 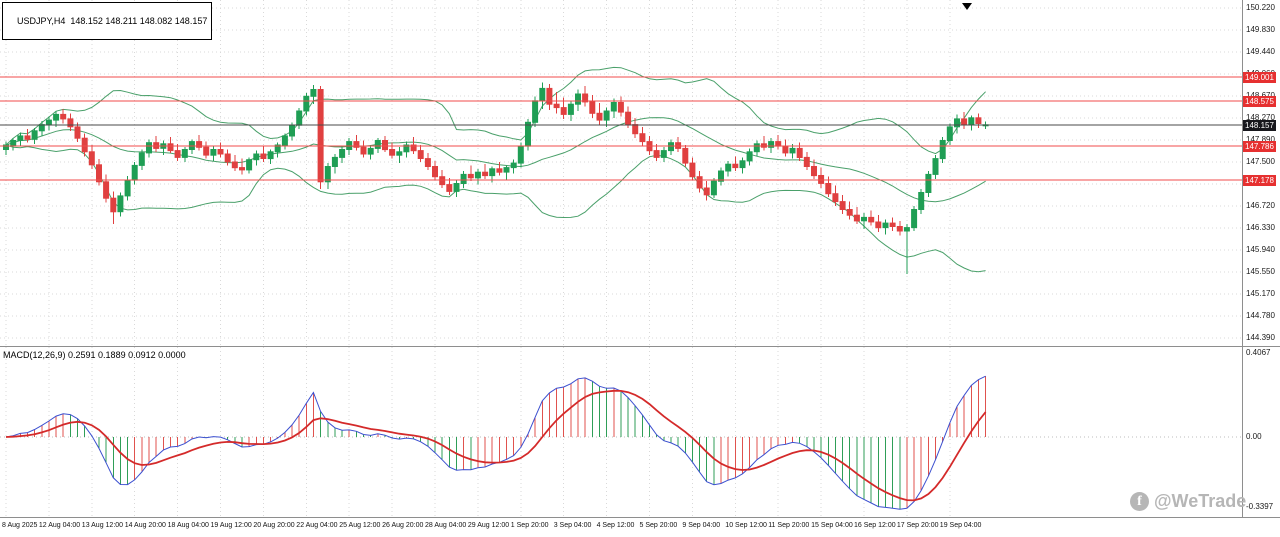 I want to click on time-axis-label: 8 Aug 2025, so click(x=20, y=525).